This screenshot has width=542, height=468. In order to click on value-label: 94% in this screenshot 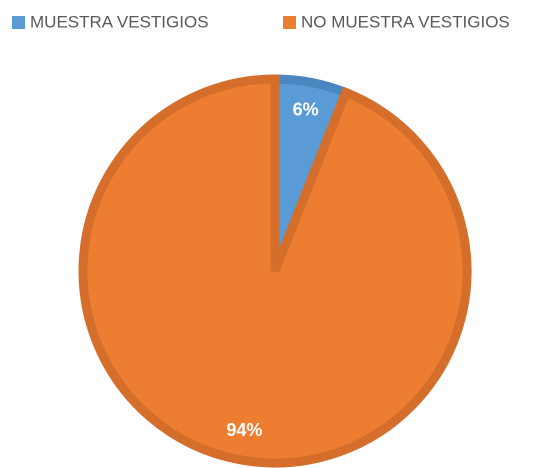, I will do `click(244, 430)`.